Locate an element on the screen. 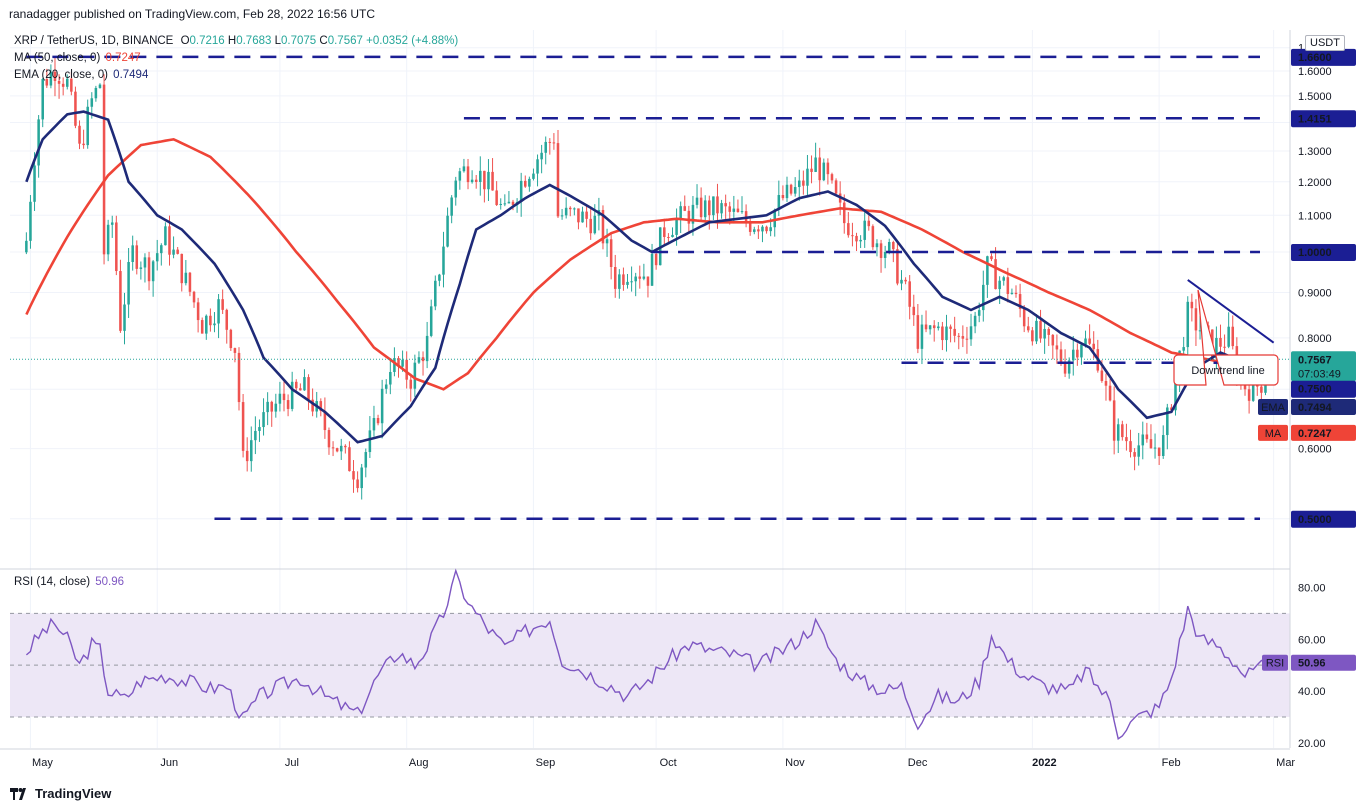  time-tick-label: Mar is located at coordinates (1285, 763).